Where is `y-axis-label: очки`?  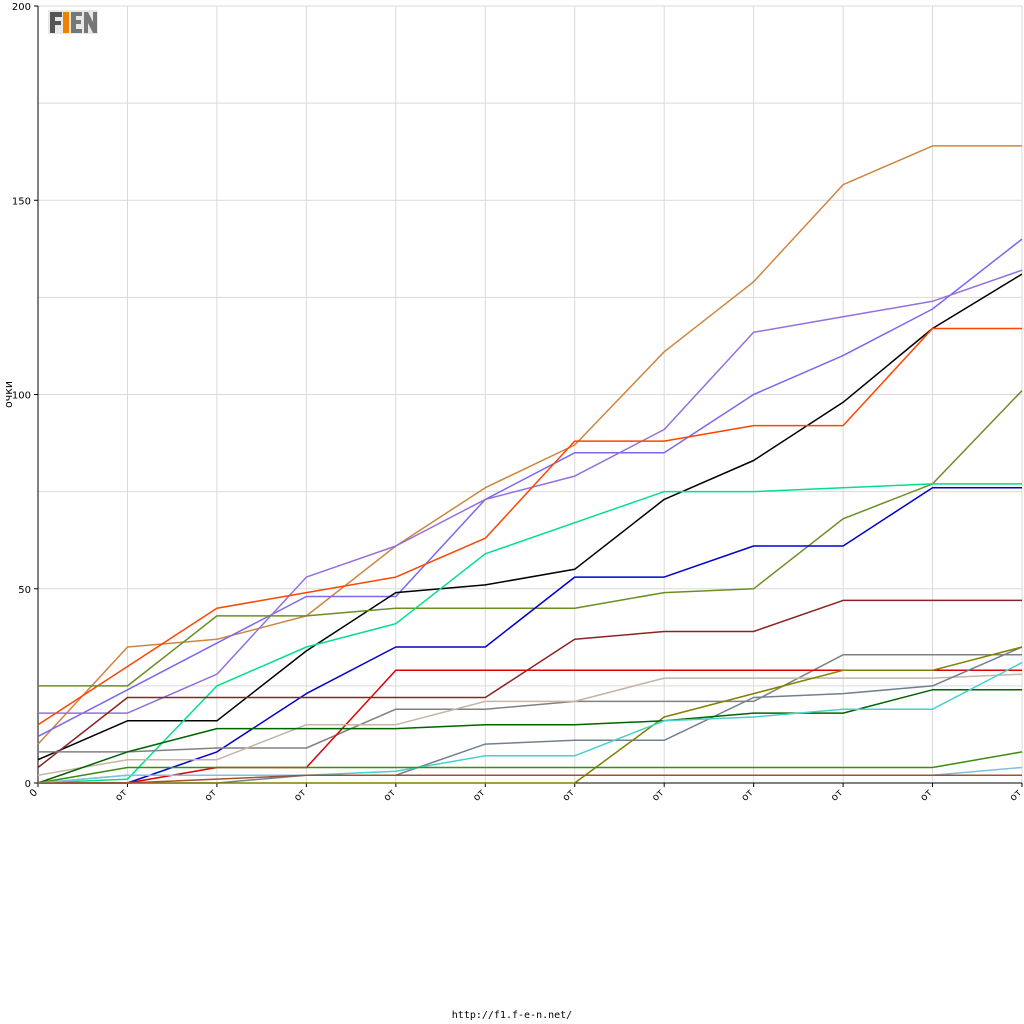 y-axis-label: очки is located at coordinates (8, 394).